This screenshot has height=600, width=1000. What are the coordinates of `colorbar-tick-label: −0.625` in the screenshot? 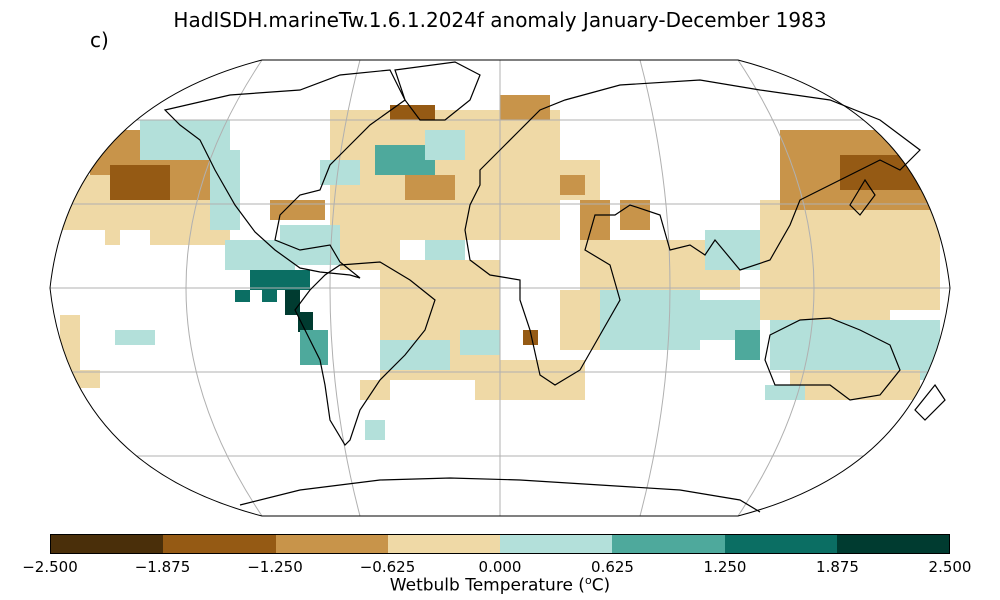 It's located at (387, 567).